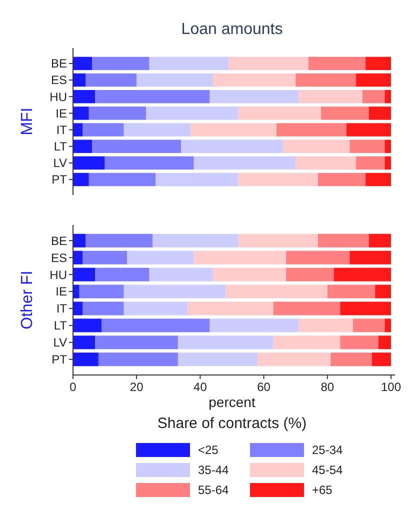  What do you see at coordinates (328, 450) in the screenshot?
I see `legend-label: 25-34` at bounding box center [328, 450].